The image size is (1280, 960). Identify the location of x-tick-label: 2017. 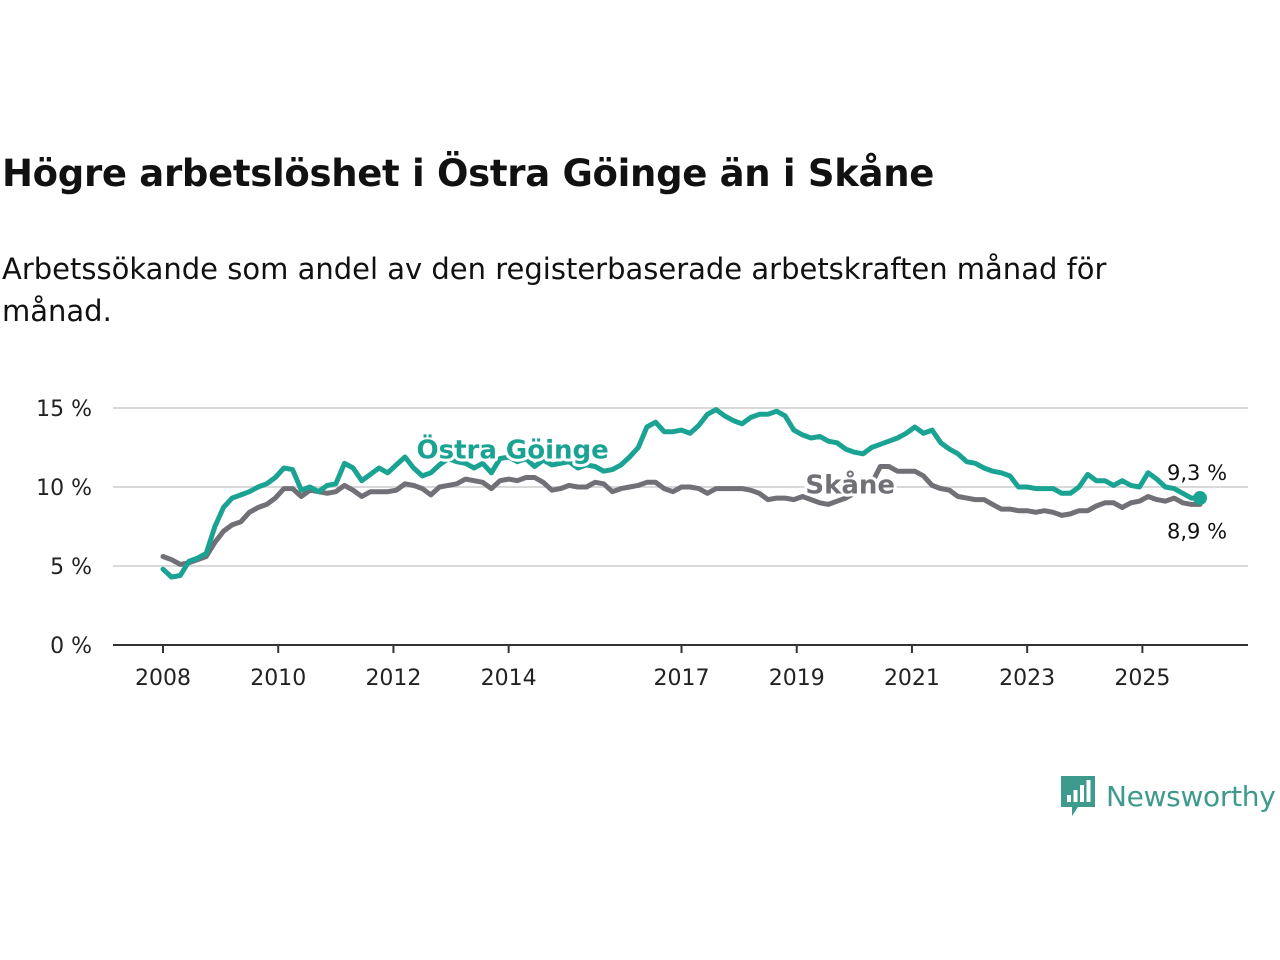
(682, 678).